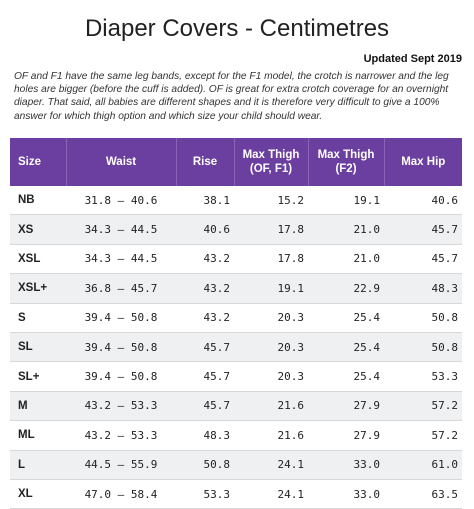 The height and width of the screenshot is (509, 474). What do you see at coordinates (38, 259) in the screenshot?
I see `cell-size: XSL` at bounding box center [38, 259].